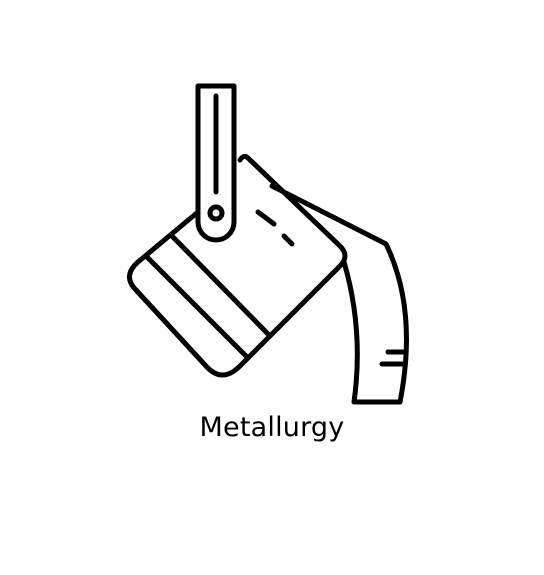 The height and width of the screenshot is (575, 544). Describe the element at coordinates (272, 427) in the screenshot. I see `caption-label: Metallurgy` at that location.